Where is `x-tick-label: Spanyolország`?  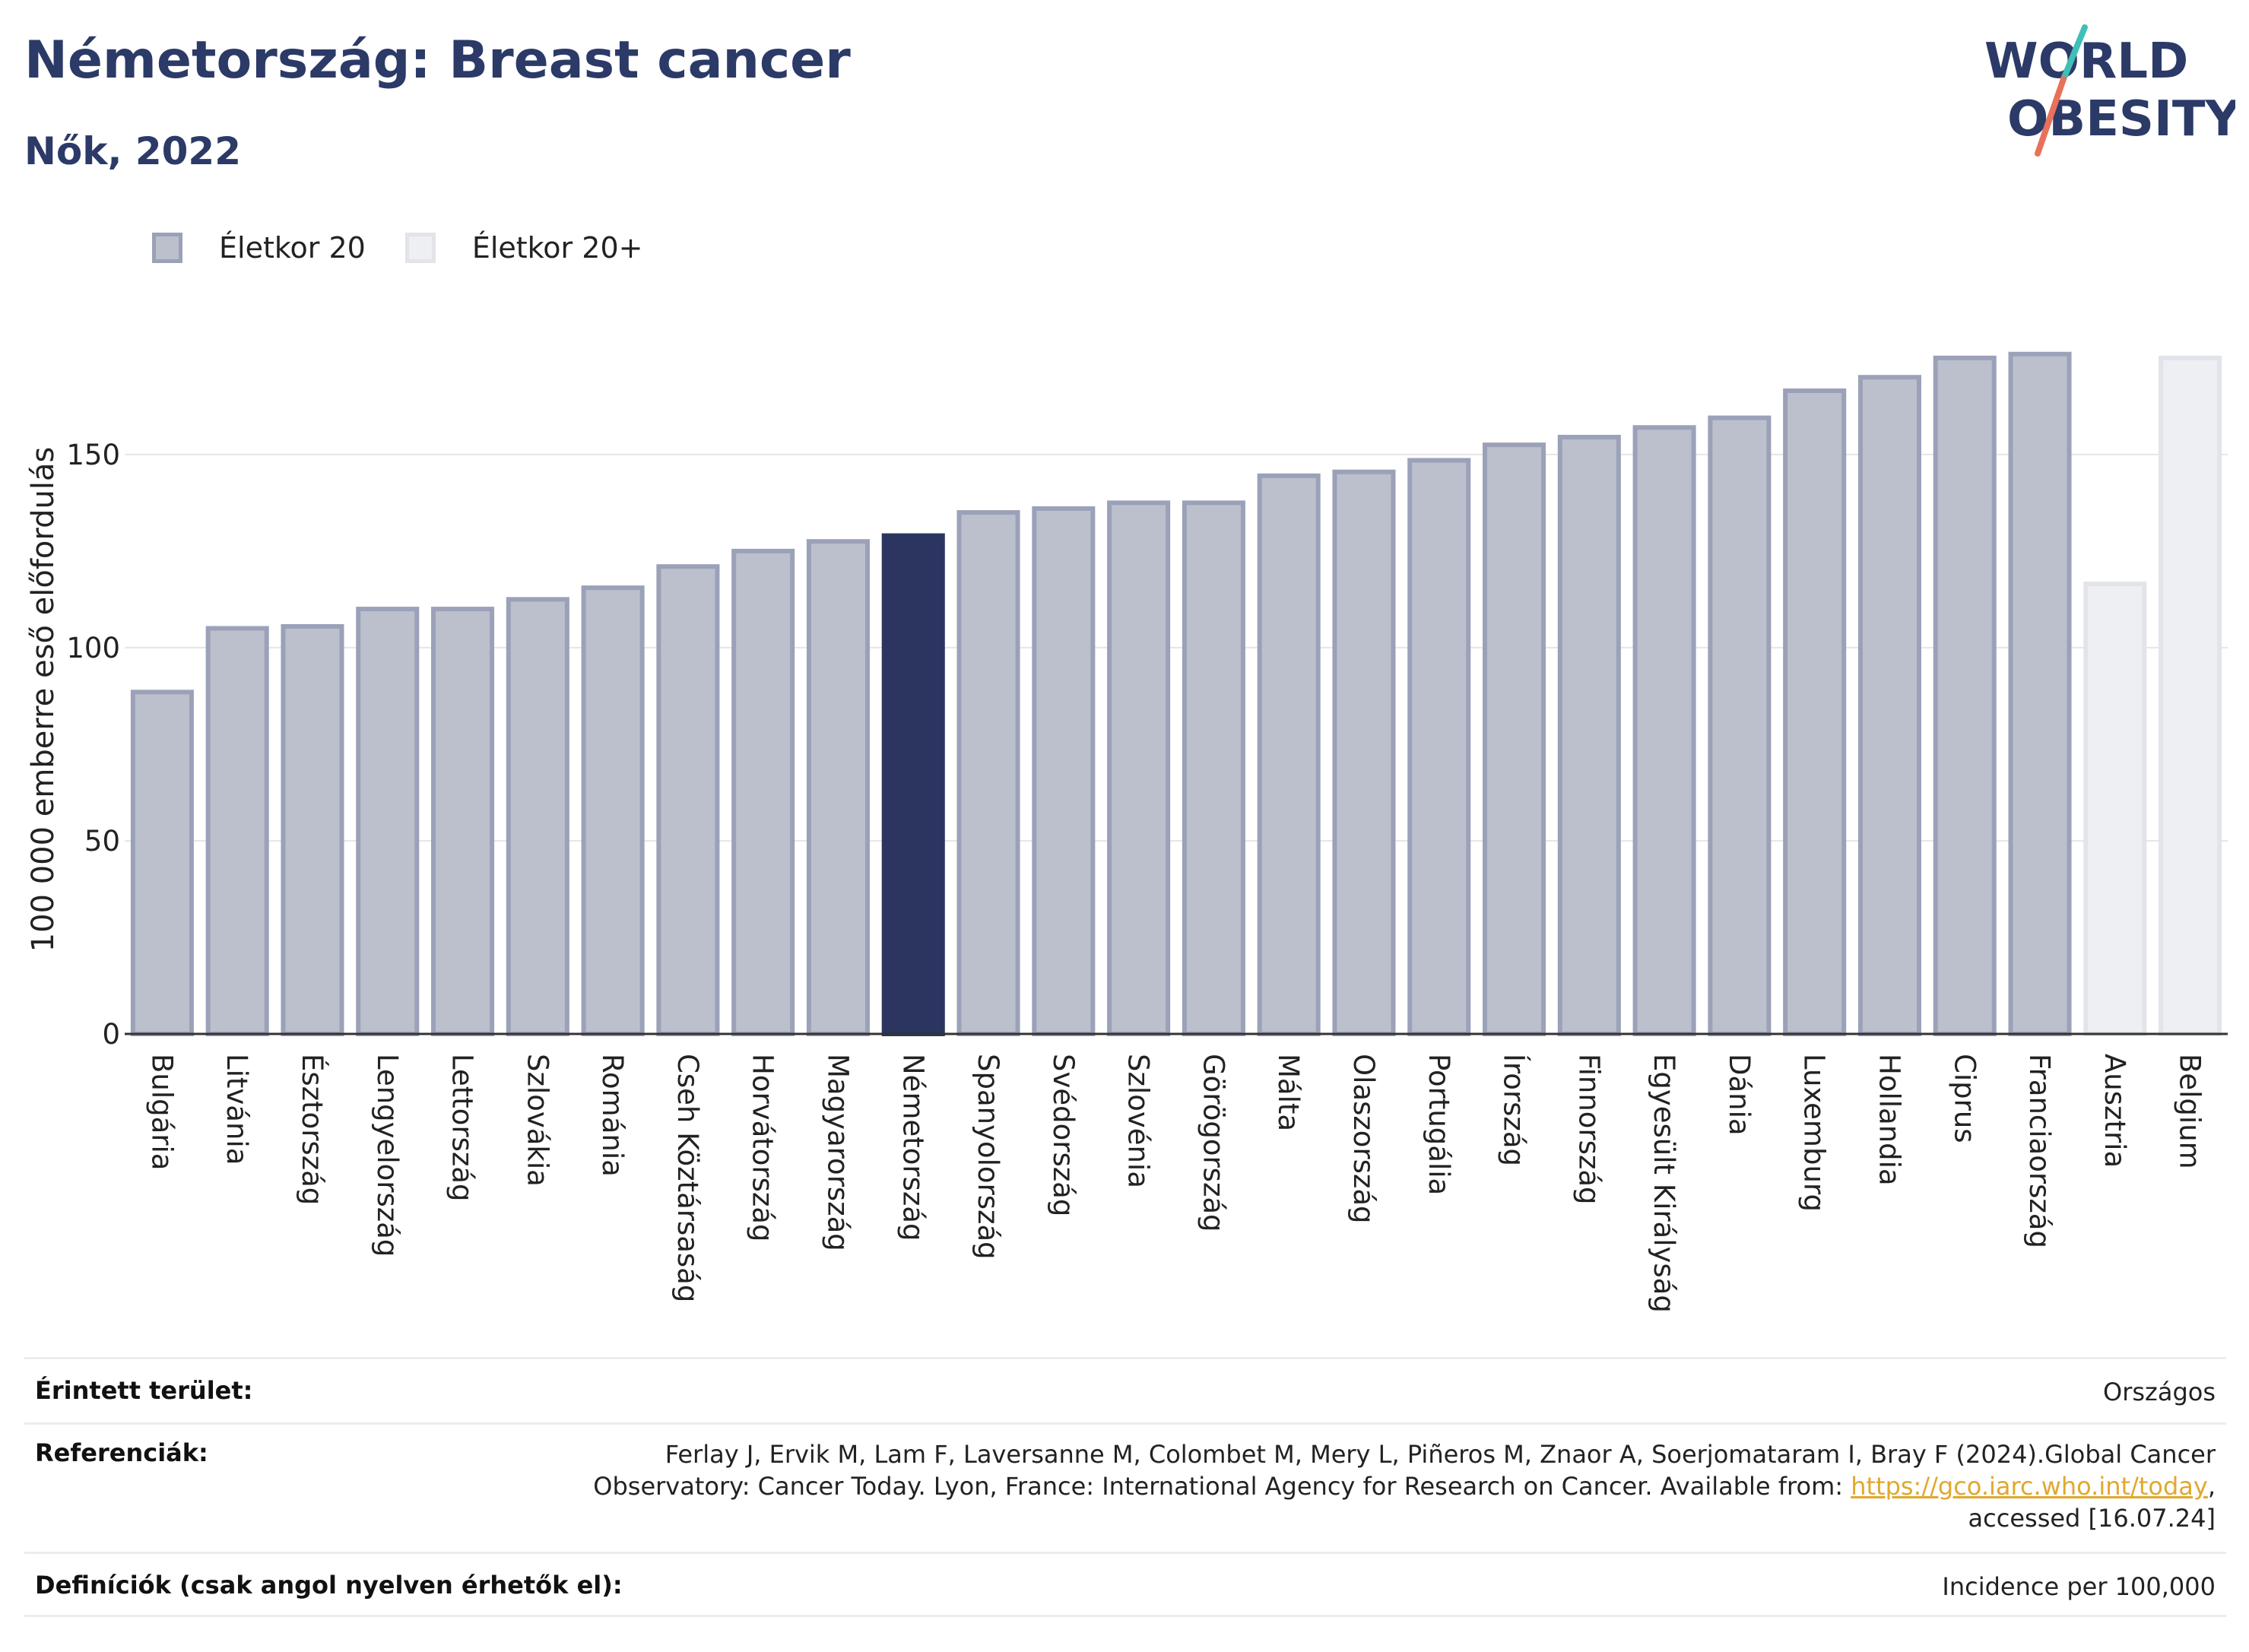 x-tick-label: Spanyolország is located at coordinates (988, 1157).